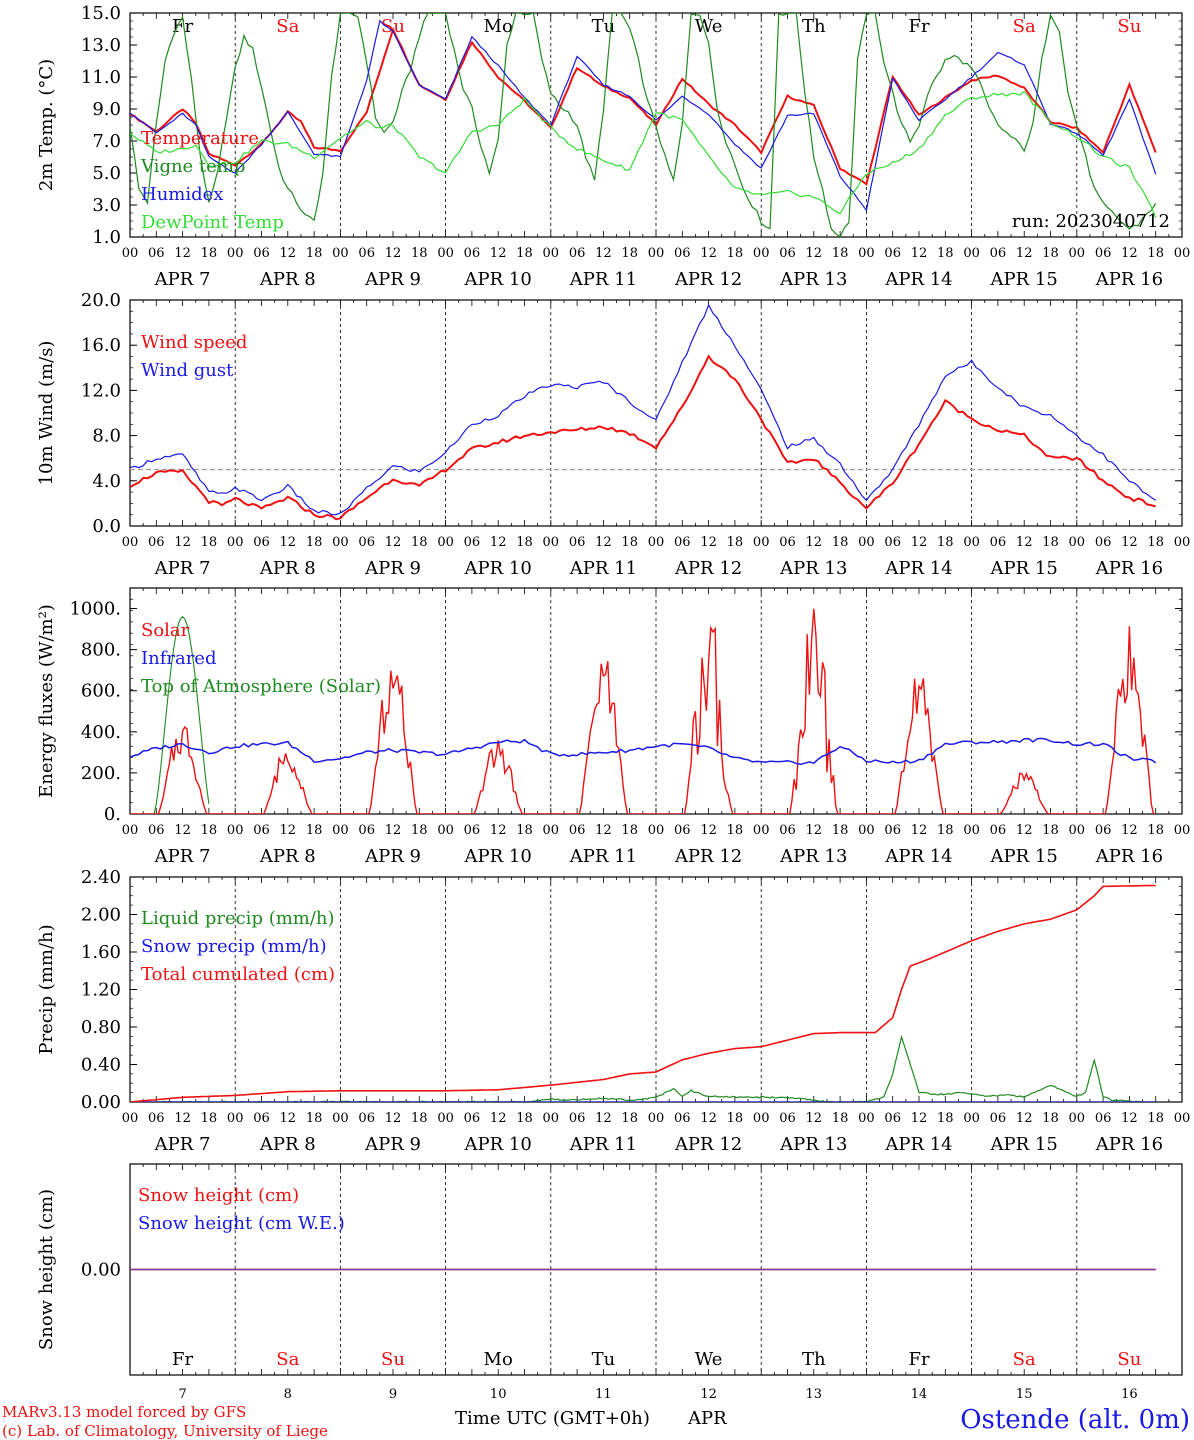  What do you see at coordinates (101, 990) in the screenshot?
I see `y-tick-label: 1.20` at bounding box center [101, 990].